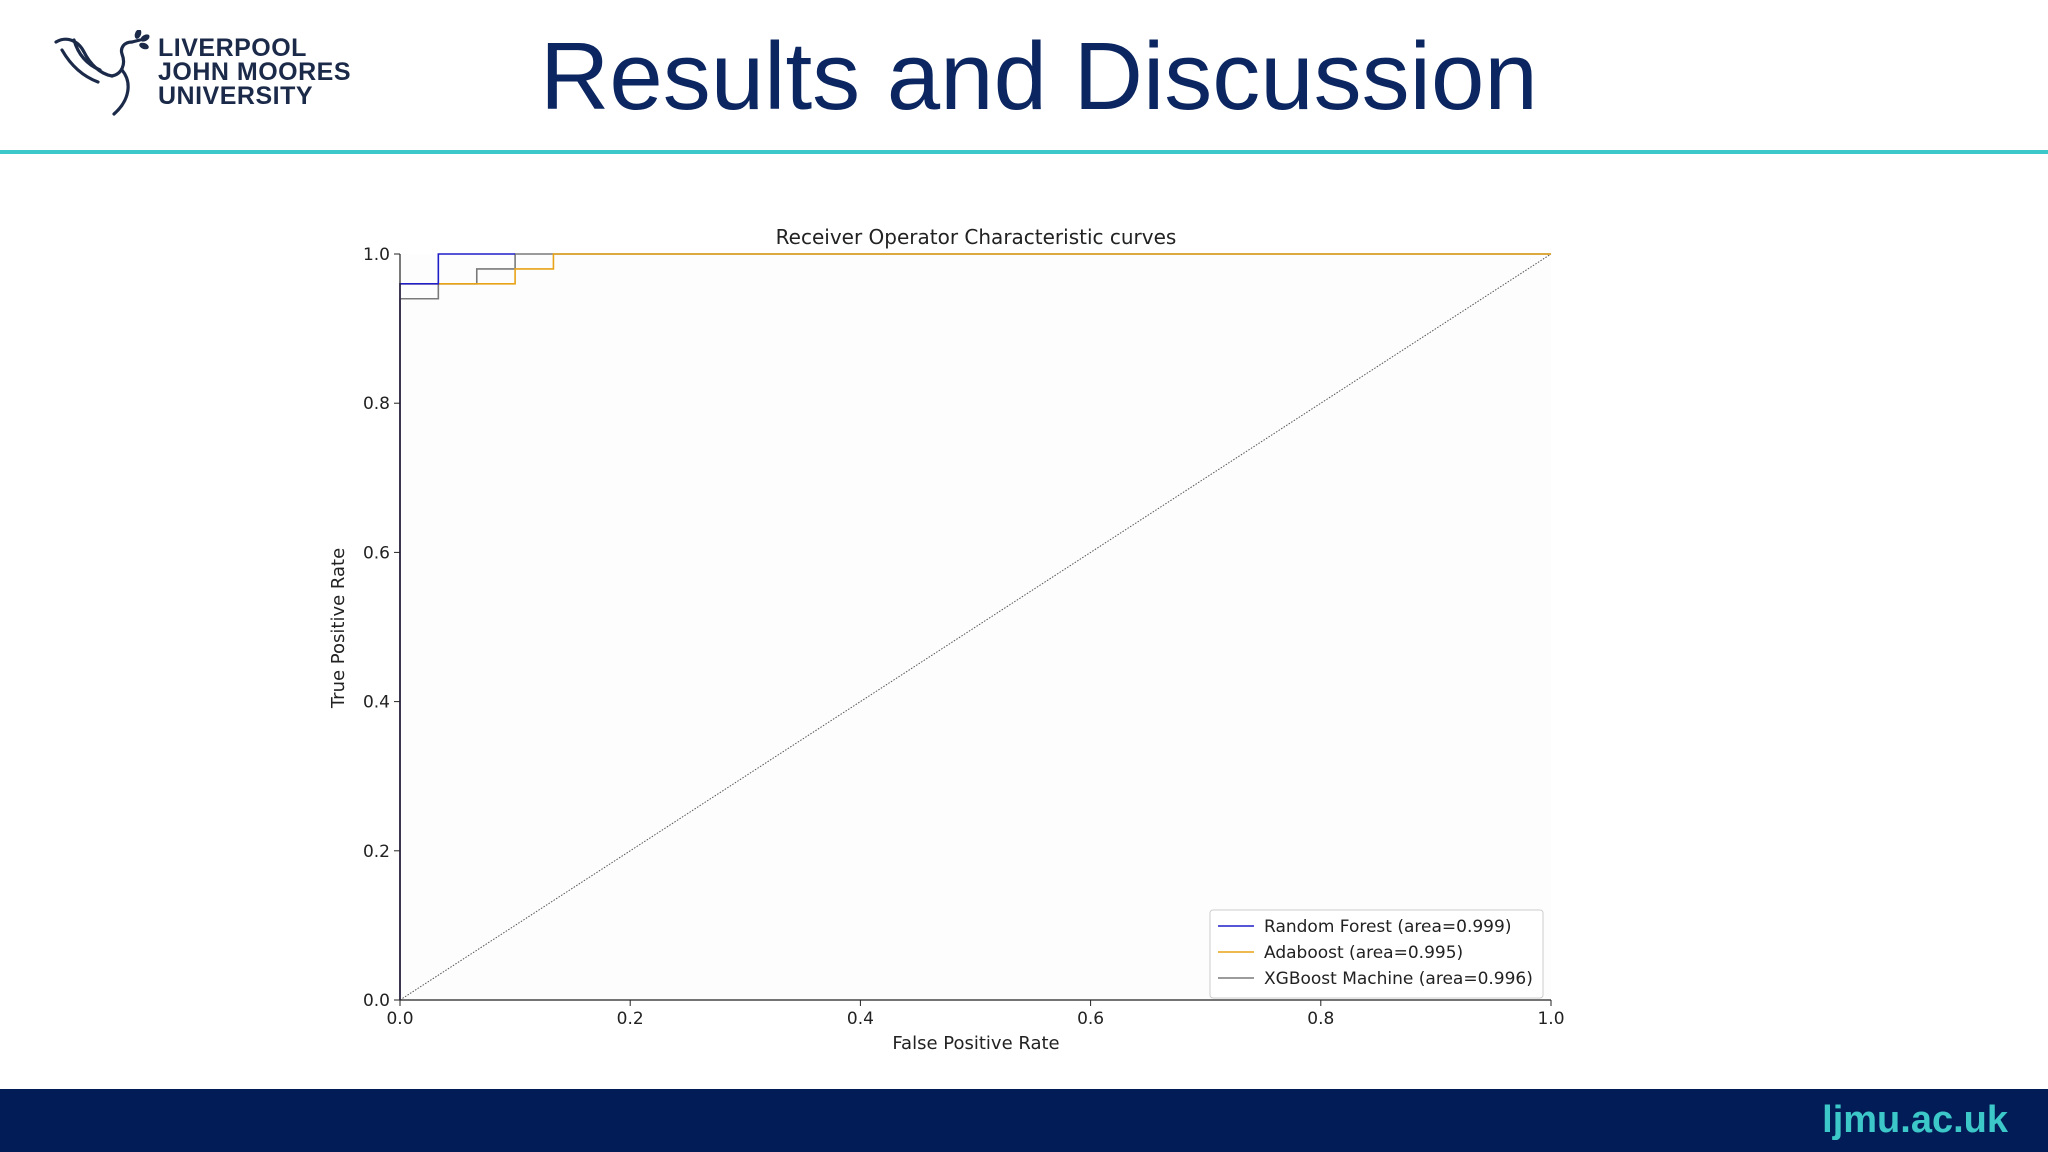 This screenshot has width=2048, height=1152. Describe the element at coordinates (860, 1019) in the screenshot. I see `x-tick-label: 0.4` at that location.